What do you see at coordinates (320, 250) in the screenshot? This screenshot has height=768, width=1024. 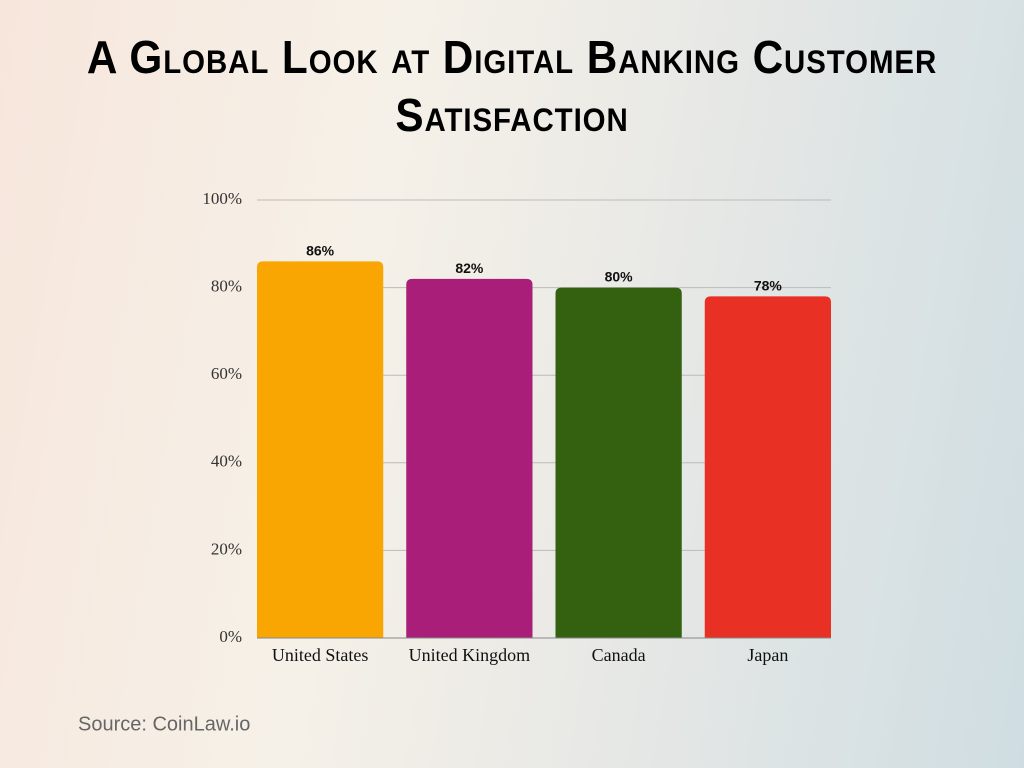 I see `value-label: 86%` at bounding box center [320, 250].